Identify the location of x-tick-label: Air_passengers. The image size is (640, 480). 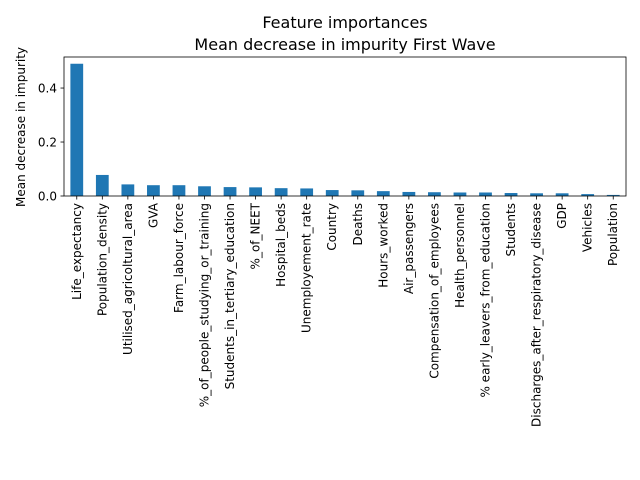
(409, 248).